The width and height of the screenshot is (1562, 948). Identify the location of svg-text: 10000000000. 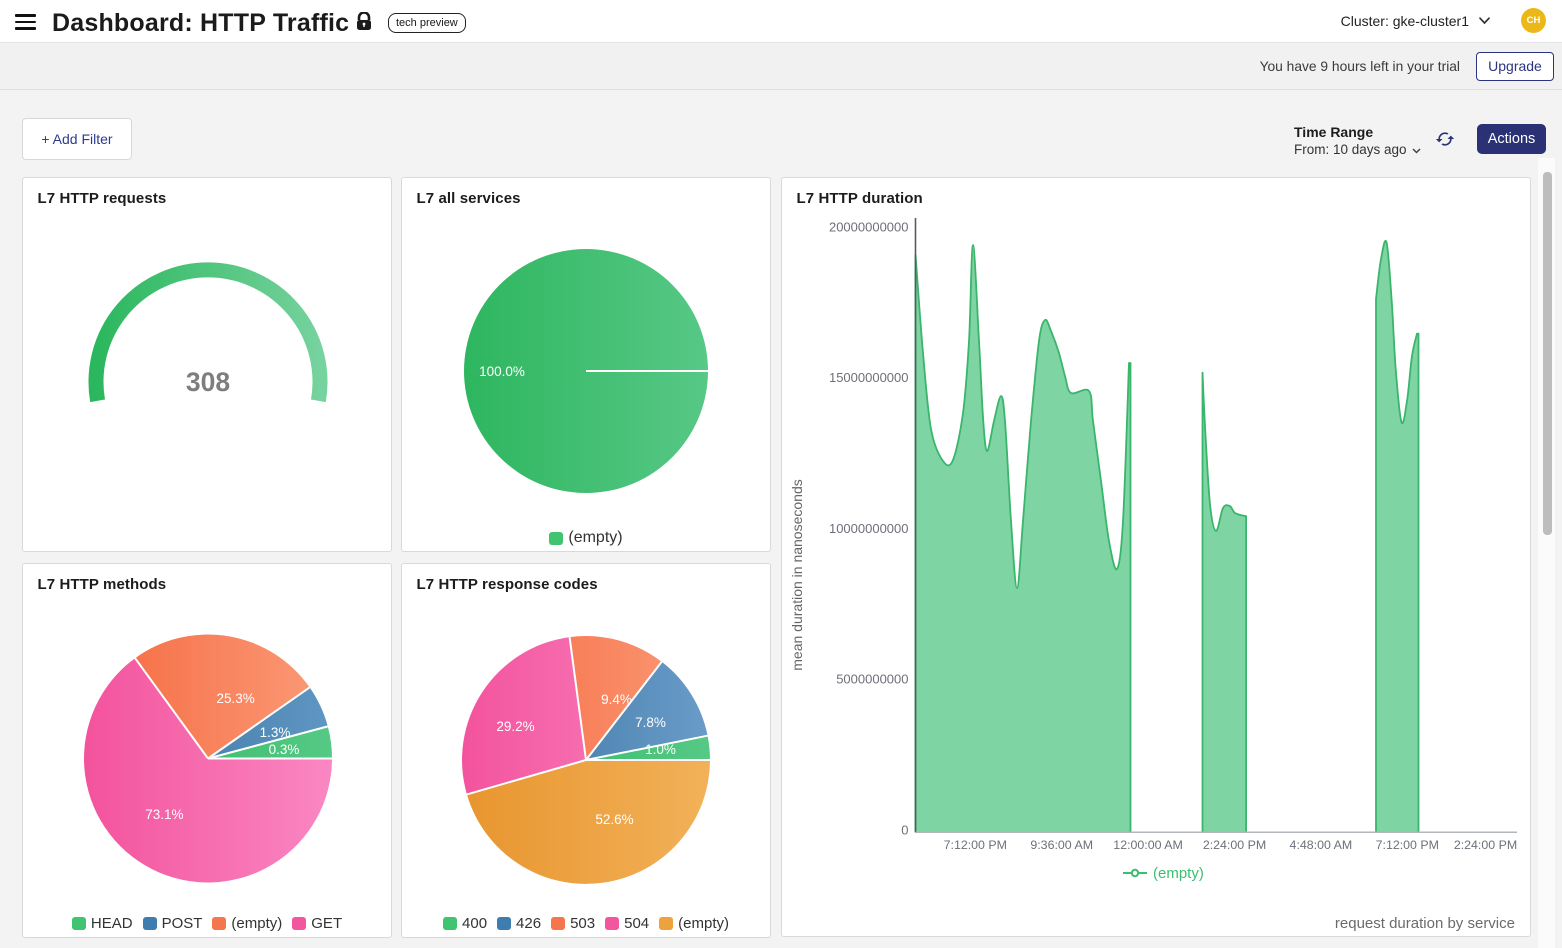
(869, 528).